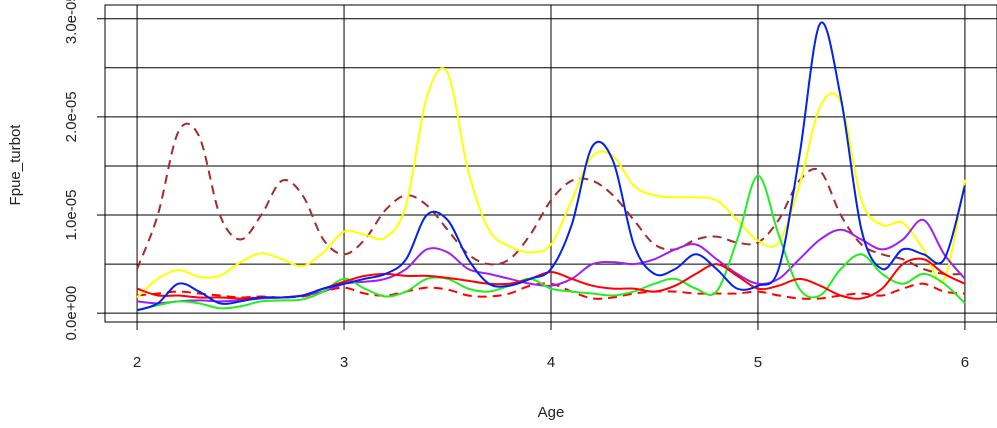 The height and width of the screenshot is (428, 997). What do you see at coordinates (344, 362) in the screenshot?
I see `x-tick-label: 3` at bounding box center [344, 362].